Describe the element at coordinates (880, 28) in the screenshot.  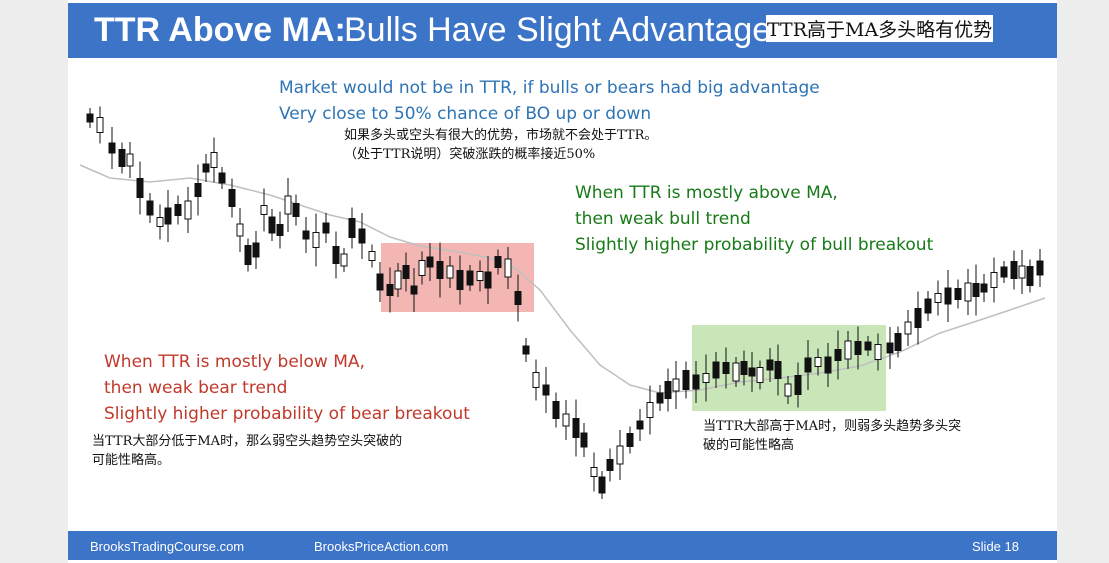
I see `title-chinese: TTR高于MA多头略有优势` at that location.